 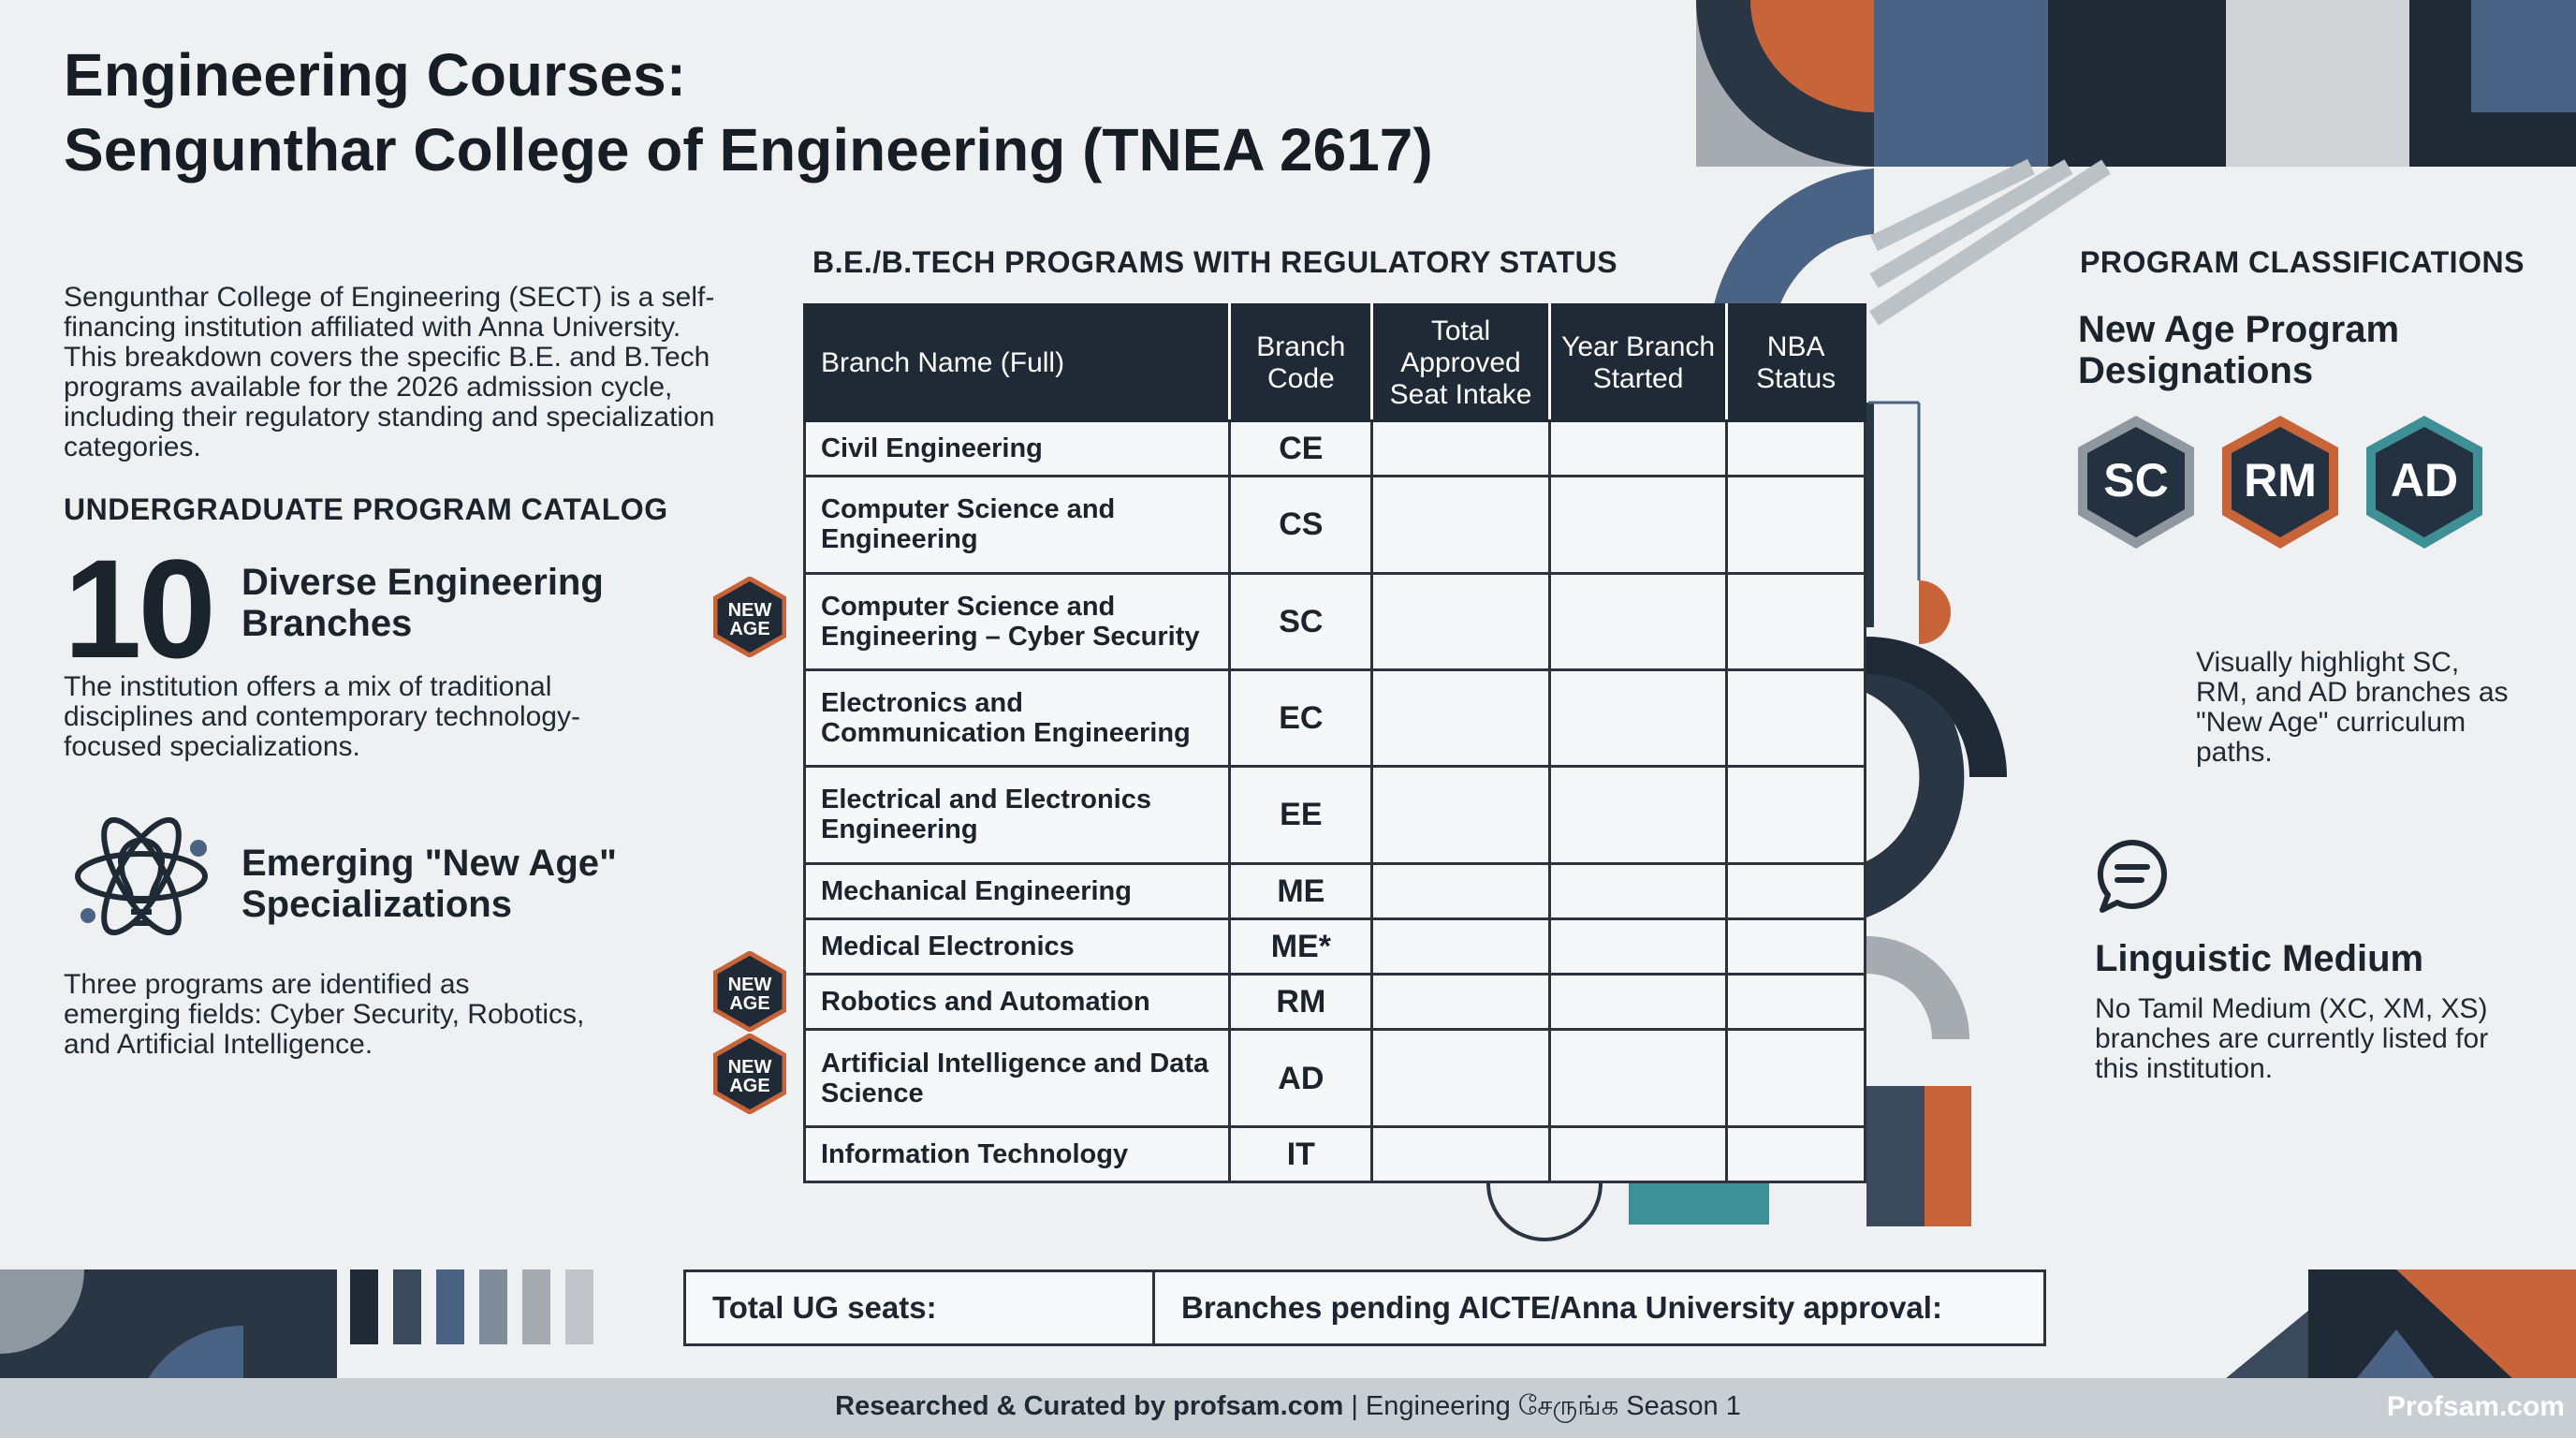 What do you see at coordinates (423, 603) in the screenshot?
I see `branch-count-title: Diverse Engineering Branches` at bounding box center [423, 603].